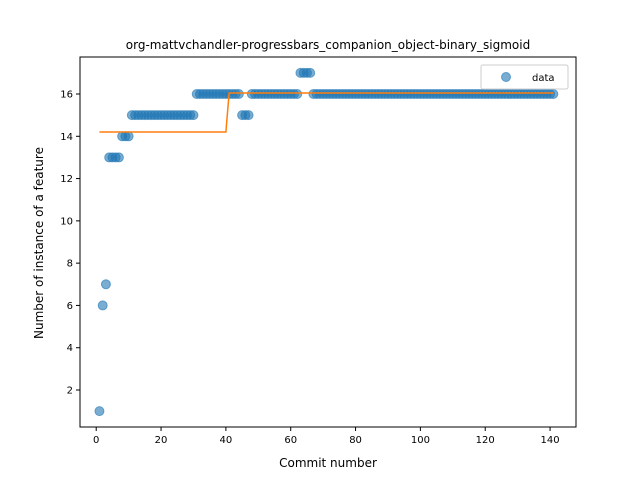  Describe the element at coordinates (66, 179) in the screenshot. I see `y-tick-label: 12` at that location.